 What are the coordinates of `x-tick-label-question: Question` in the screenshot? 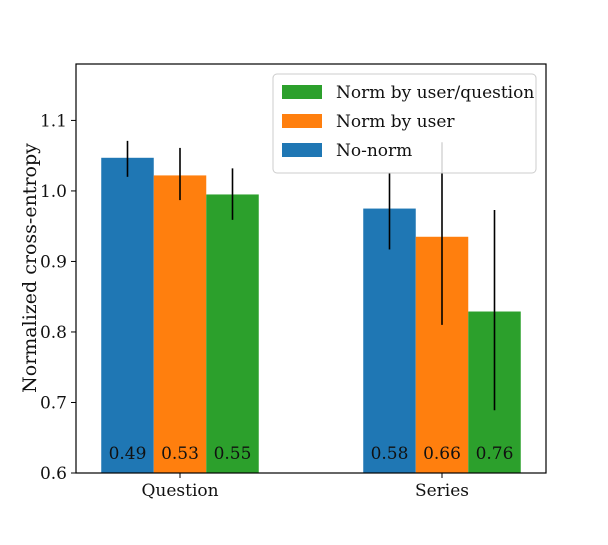 It's located at (179, 491).